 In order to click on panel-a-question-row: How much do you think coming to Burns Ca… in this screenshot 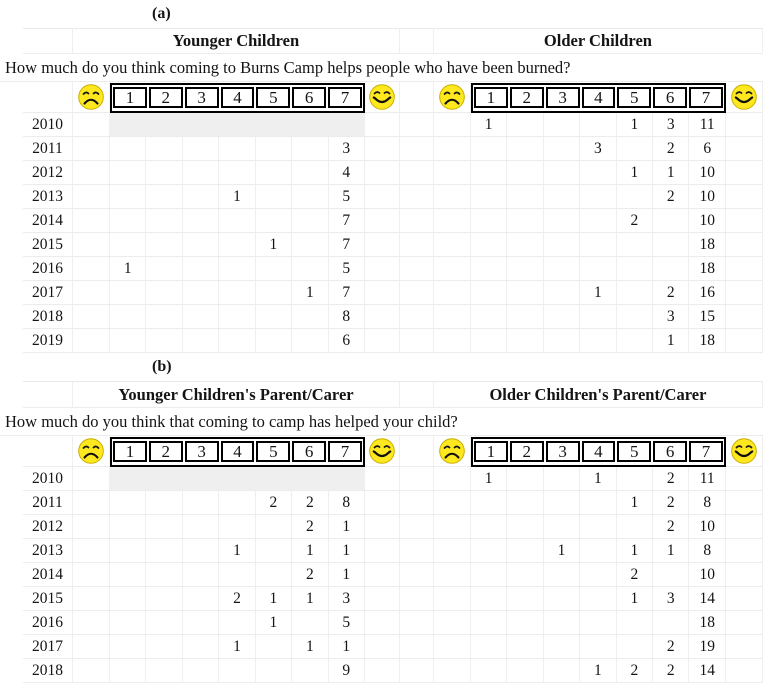, I will do `click(381, 68)`.